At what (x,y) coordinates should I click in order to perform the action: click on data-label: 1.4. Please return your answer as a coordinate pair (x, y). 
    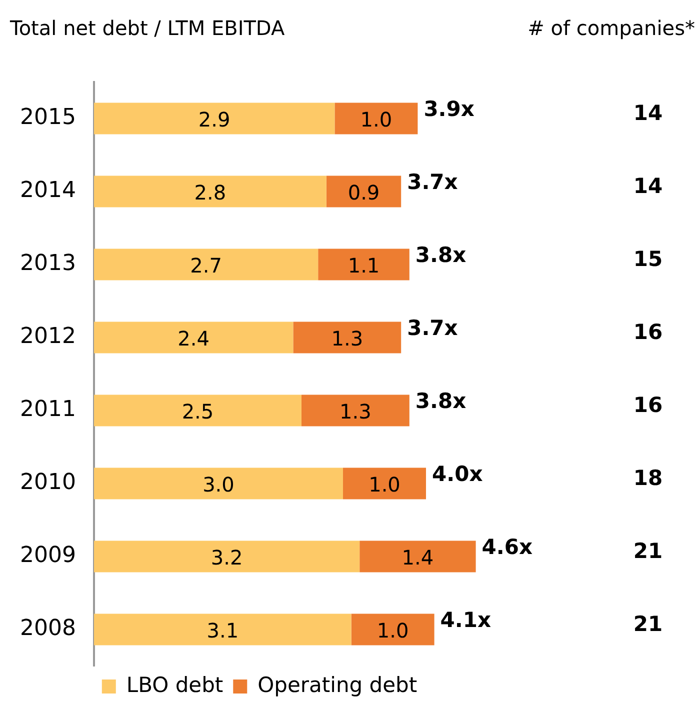
    Looking at the image, I should click on (418, 558).